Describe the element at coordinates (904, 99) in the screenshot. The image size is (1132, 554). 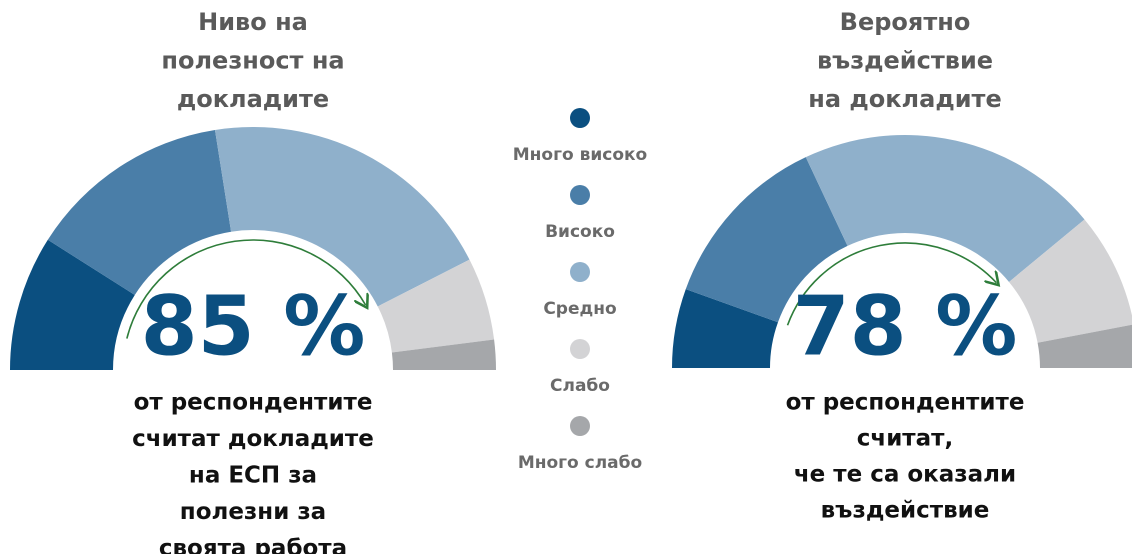
I see `chart-title: на докладите` at that location.